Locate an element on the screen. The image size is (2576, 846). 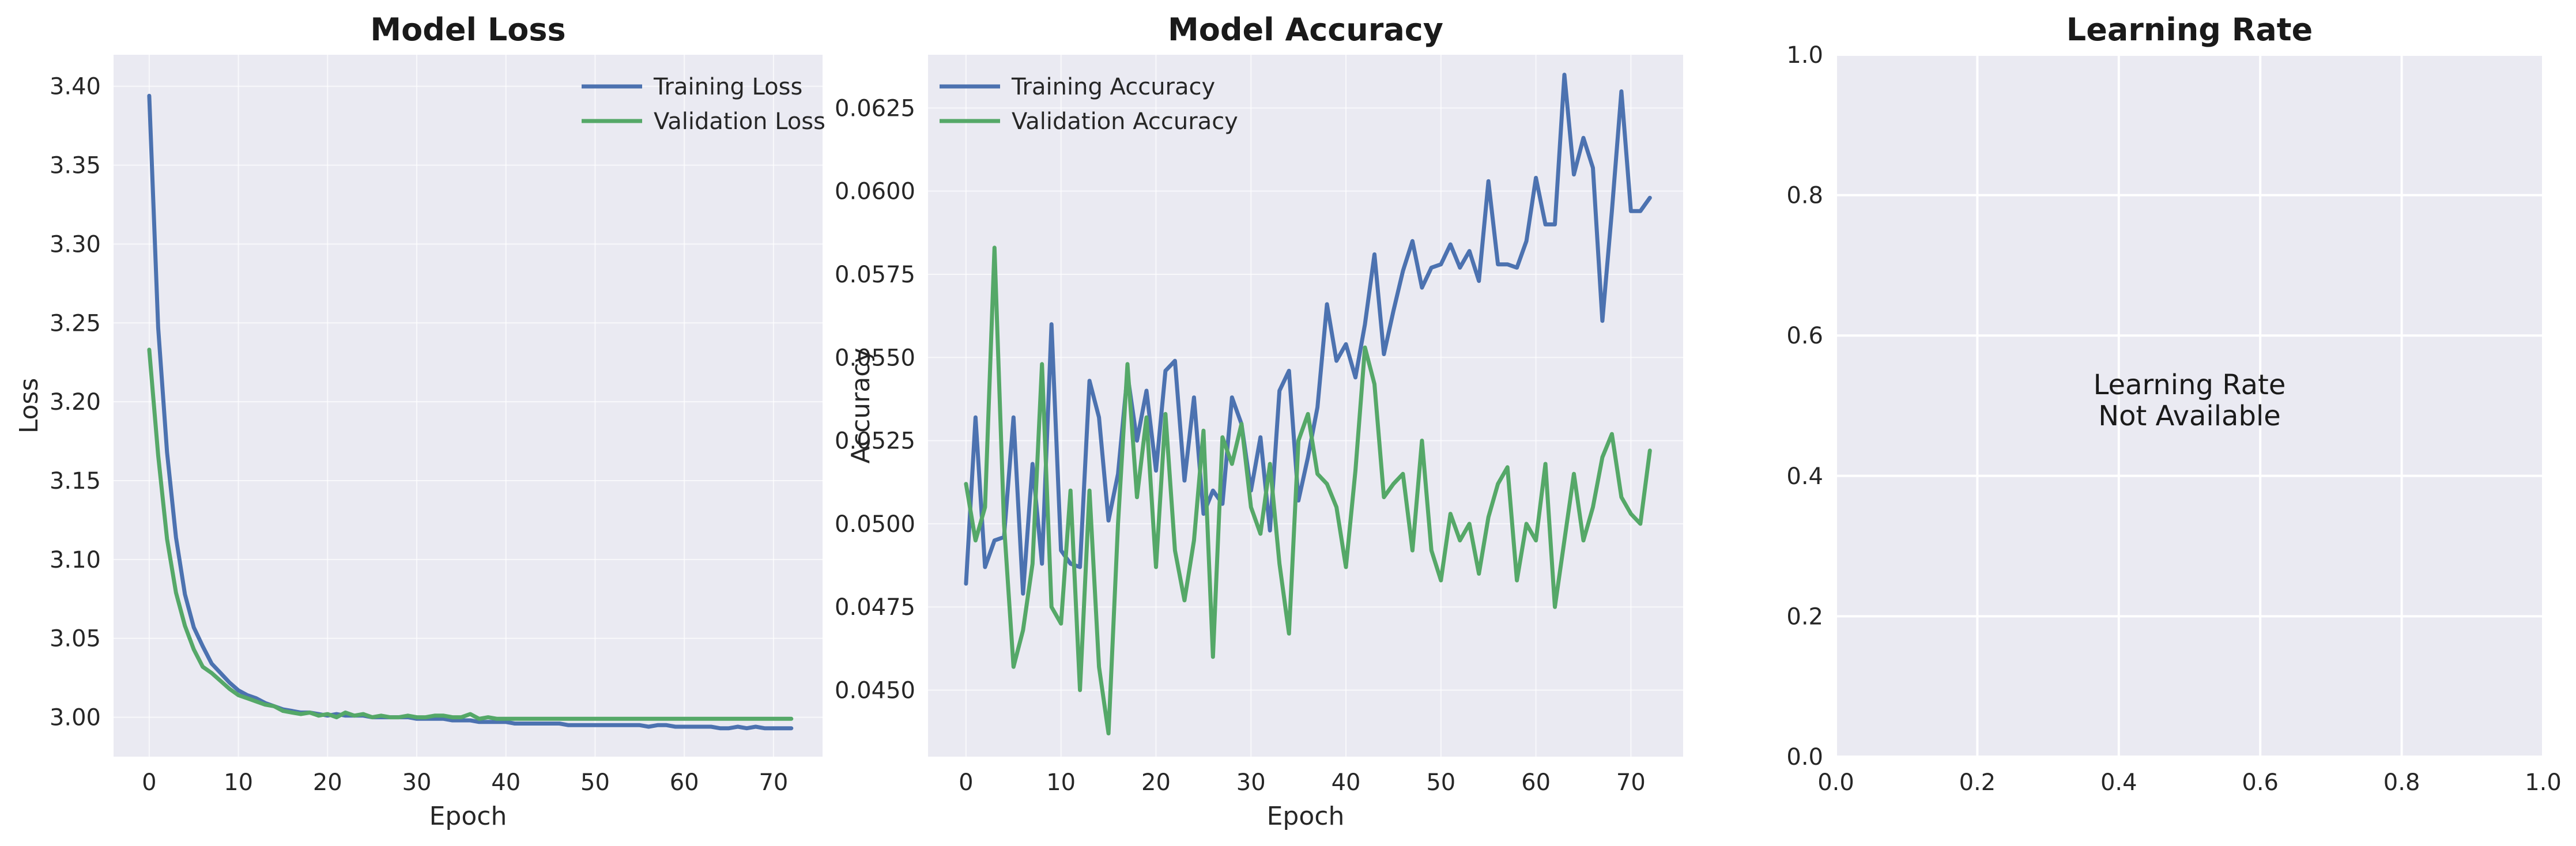
y-tick-label: 3.15 is located at coordinates (75, 481).